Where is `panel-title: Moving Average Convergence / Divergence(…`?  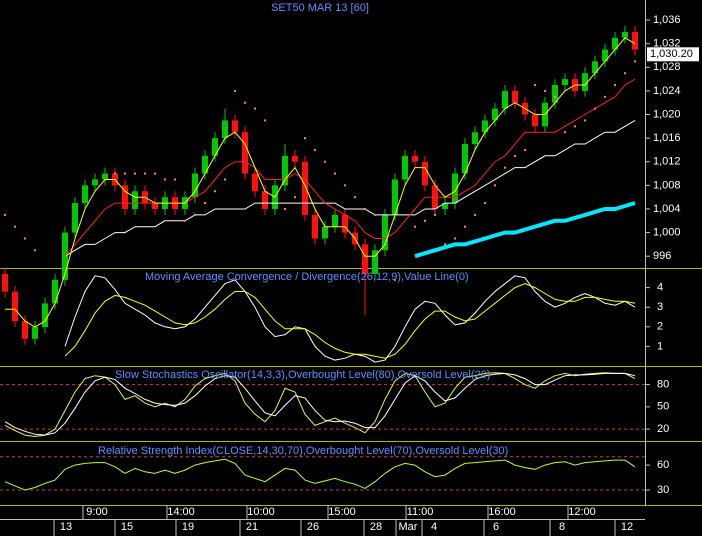
panel-title: Moving Average Convergence / Divergence(… is located at coordinates (307, 277).